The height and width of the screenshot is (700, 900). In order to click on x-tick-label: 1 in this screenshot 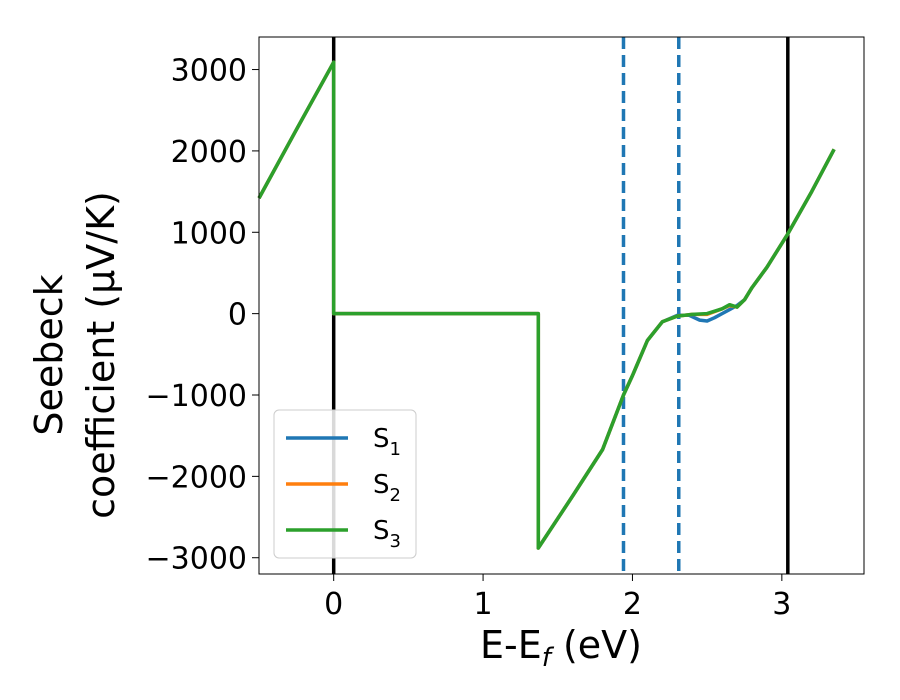, I will do `click(483, 604)`.